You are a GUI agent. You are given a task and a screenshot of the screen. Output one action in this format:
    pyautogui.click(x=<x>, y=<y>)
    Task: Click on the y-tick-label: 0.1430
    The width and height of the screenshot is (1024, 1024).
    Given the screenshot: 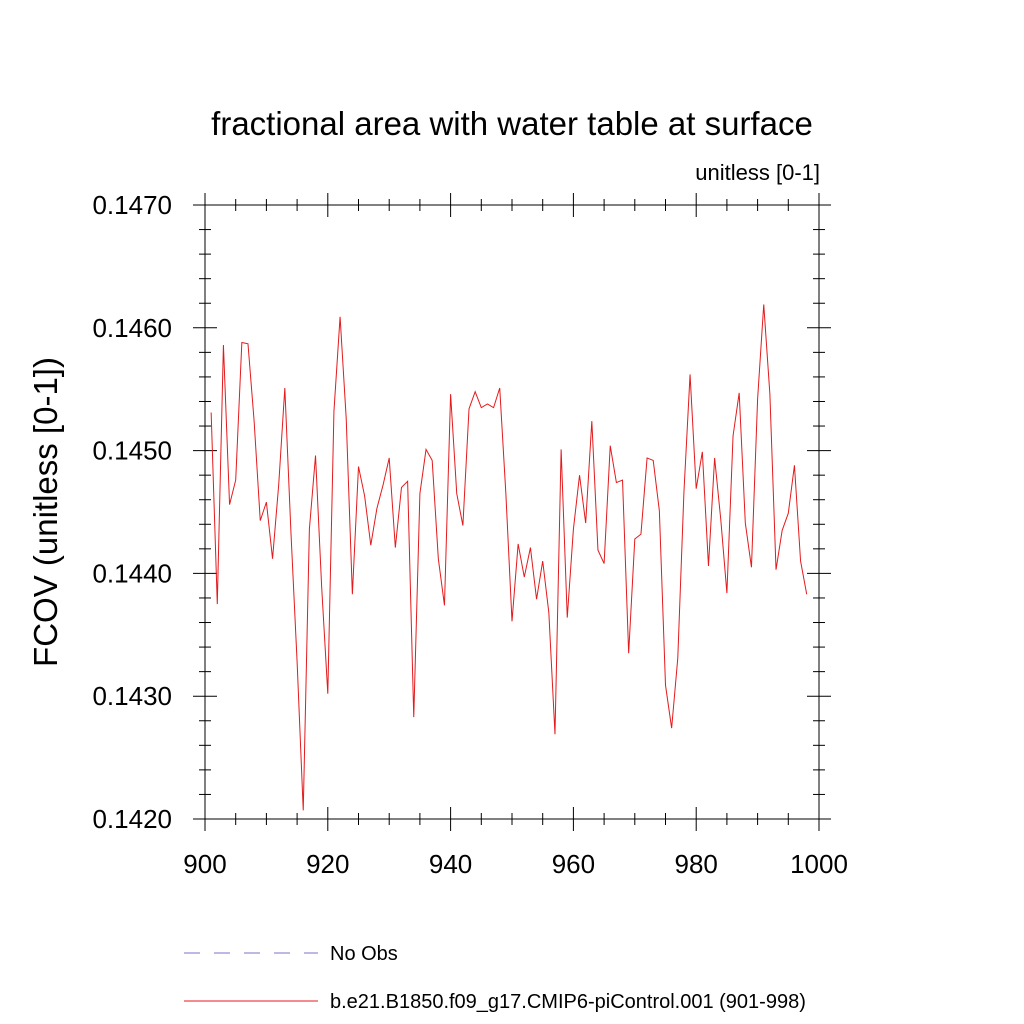 What is the action you would take?
    pyautogui.click(x=132, y=696)
    